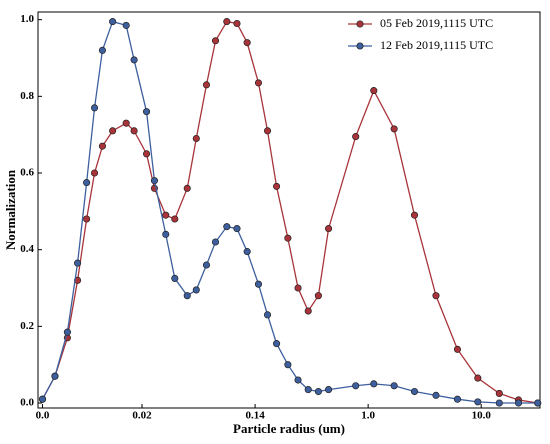 Image resolution: width=550 pixels, height=444 pixels. Describe the element at coordinates (436, 23) in the screenshot. I see `legend-label: 05 Feb 2019,1115 UTC` at that location.